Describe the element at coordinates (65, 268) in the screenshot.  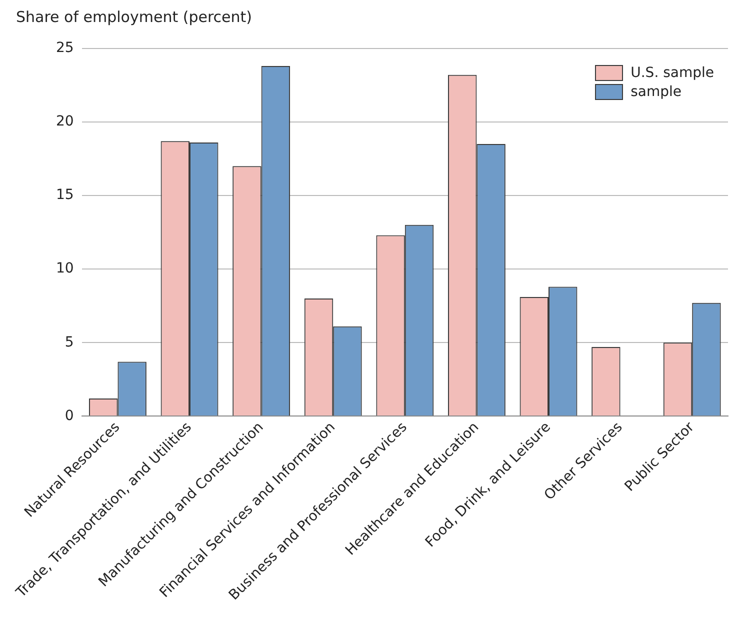
I see `y-tick-label: 10` at that location.